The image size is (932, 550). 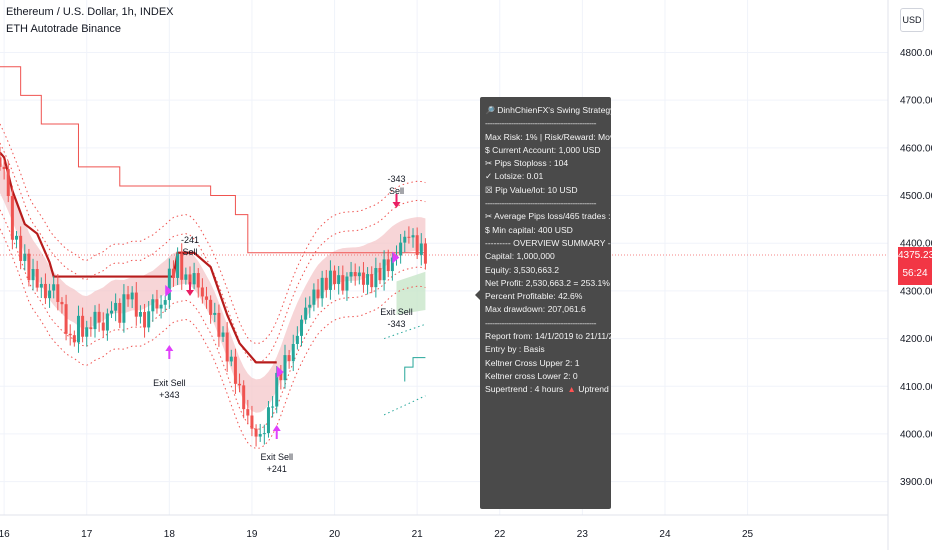 What do you see at coordinates (189, 240) in the screenshot?
I see `trade-label-line: -241` at bounding box center [189, 240].